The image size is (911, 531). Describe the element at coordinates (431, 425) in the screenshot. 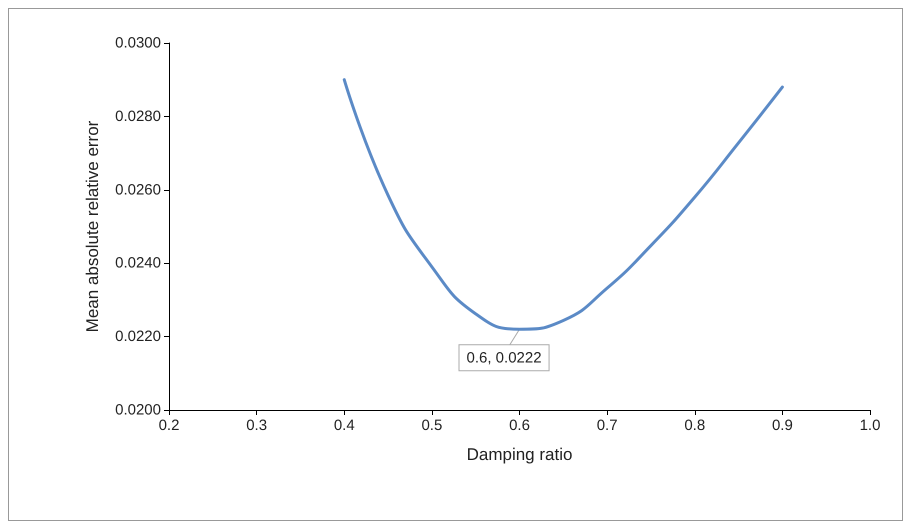

I see `x-tick-label: 0.5` at that location.